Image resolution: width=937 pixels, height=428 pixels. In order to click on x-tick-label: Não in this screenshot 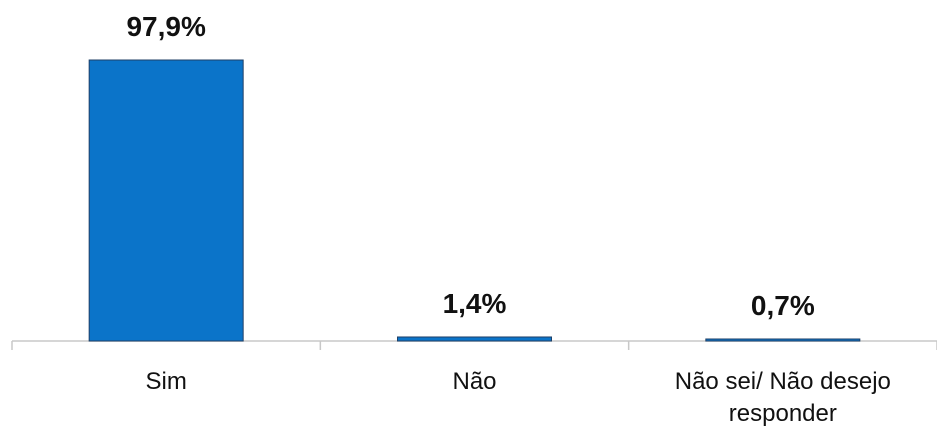, I will do `click(474, 381)`.